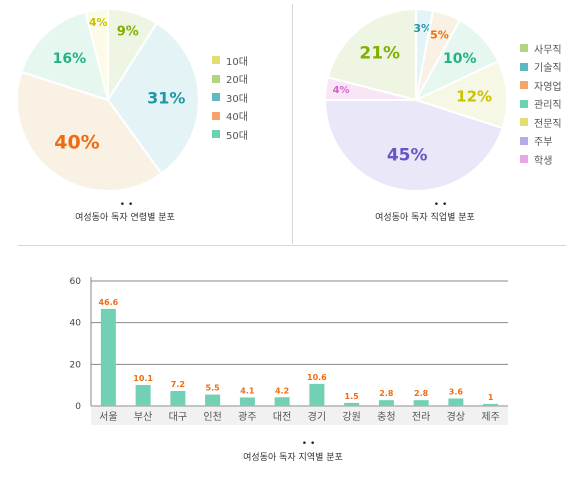 The width and height of the screenshot is (586, 483). I want to click on legend-label: 사무직, so click(548, 50).